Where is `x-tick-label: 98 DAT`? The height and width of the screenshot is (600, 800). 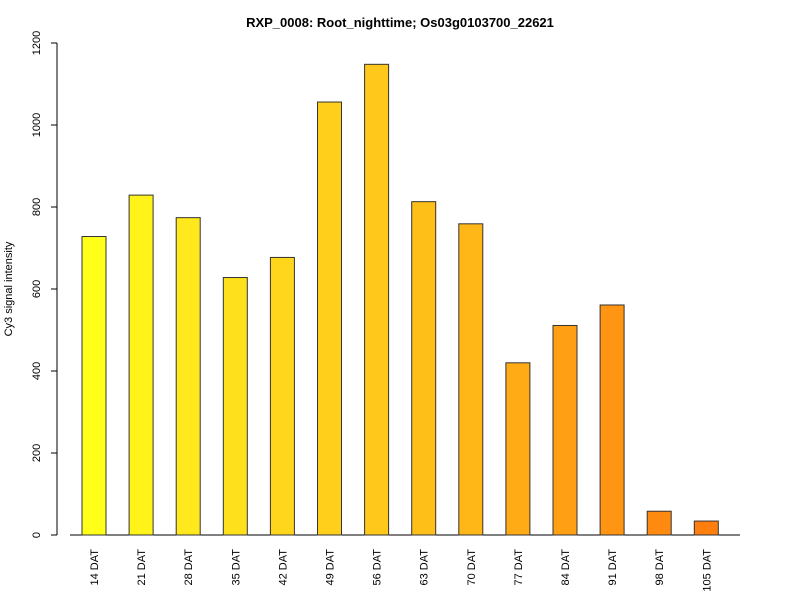 x-tick-label: 98 DAT is located at coordinates (660, 567).